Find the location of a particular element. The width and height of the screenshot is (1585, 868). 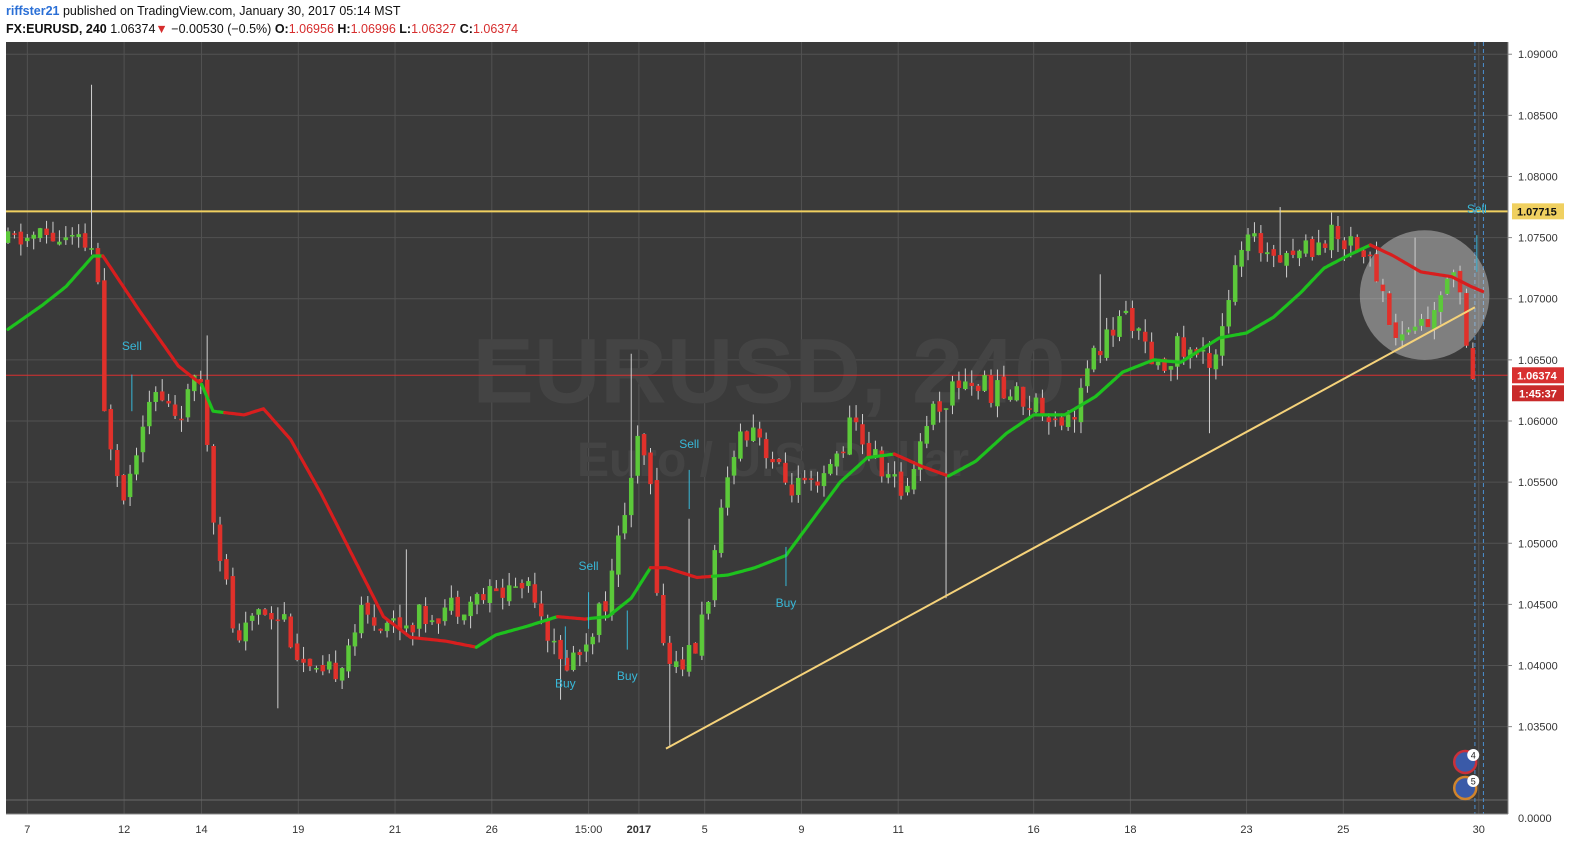

time-tick-label: 23 is located at coordinates (1246, 830).